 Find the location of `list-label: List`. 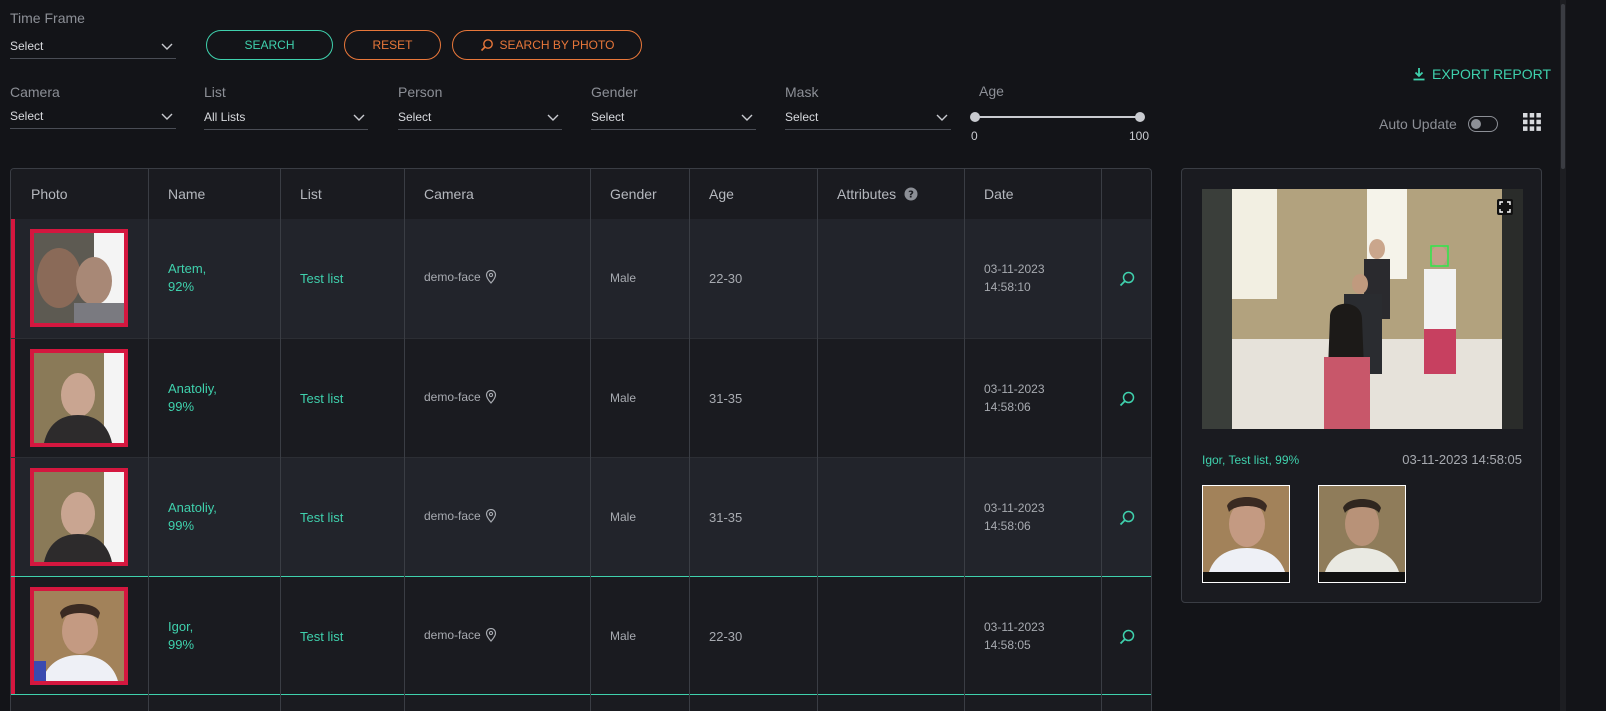

list-label: List is located at coordinates (215, 92).